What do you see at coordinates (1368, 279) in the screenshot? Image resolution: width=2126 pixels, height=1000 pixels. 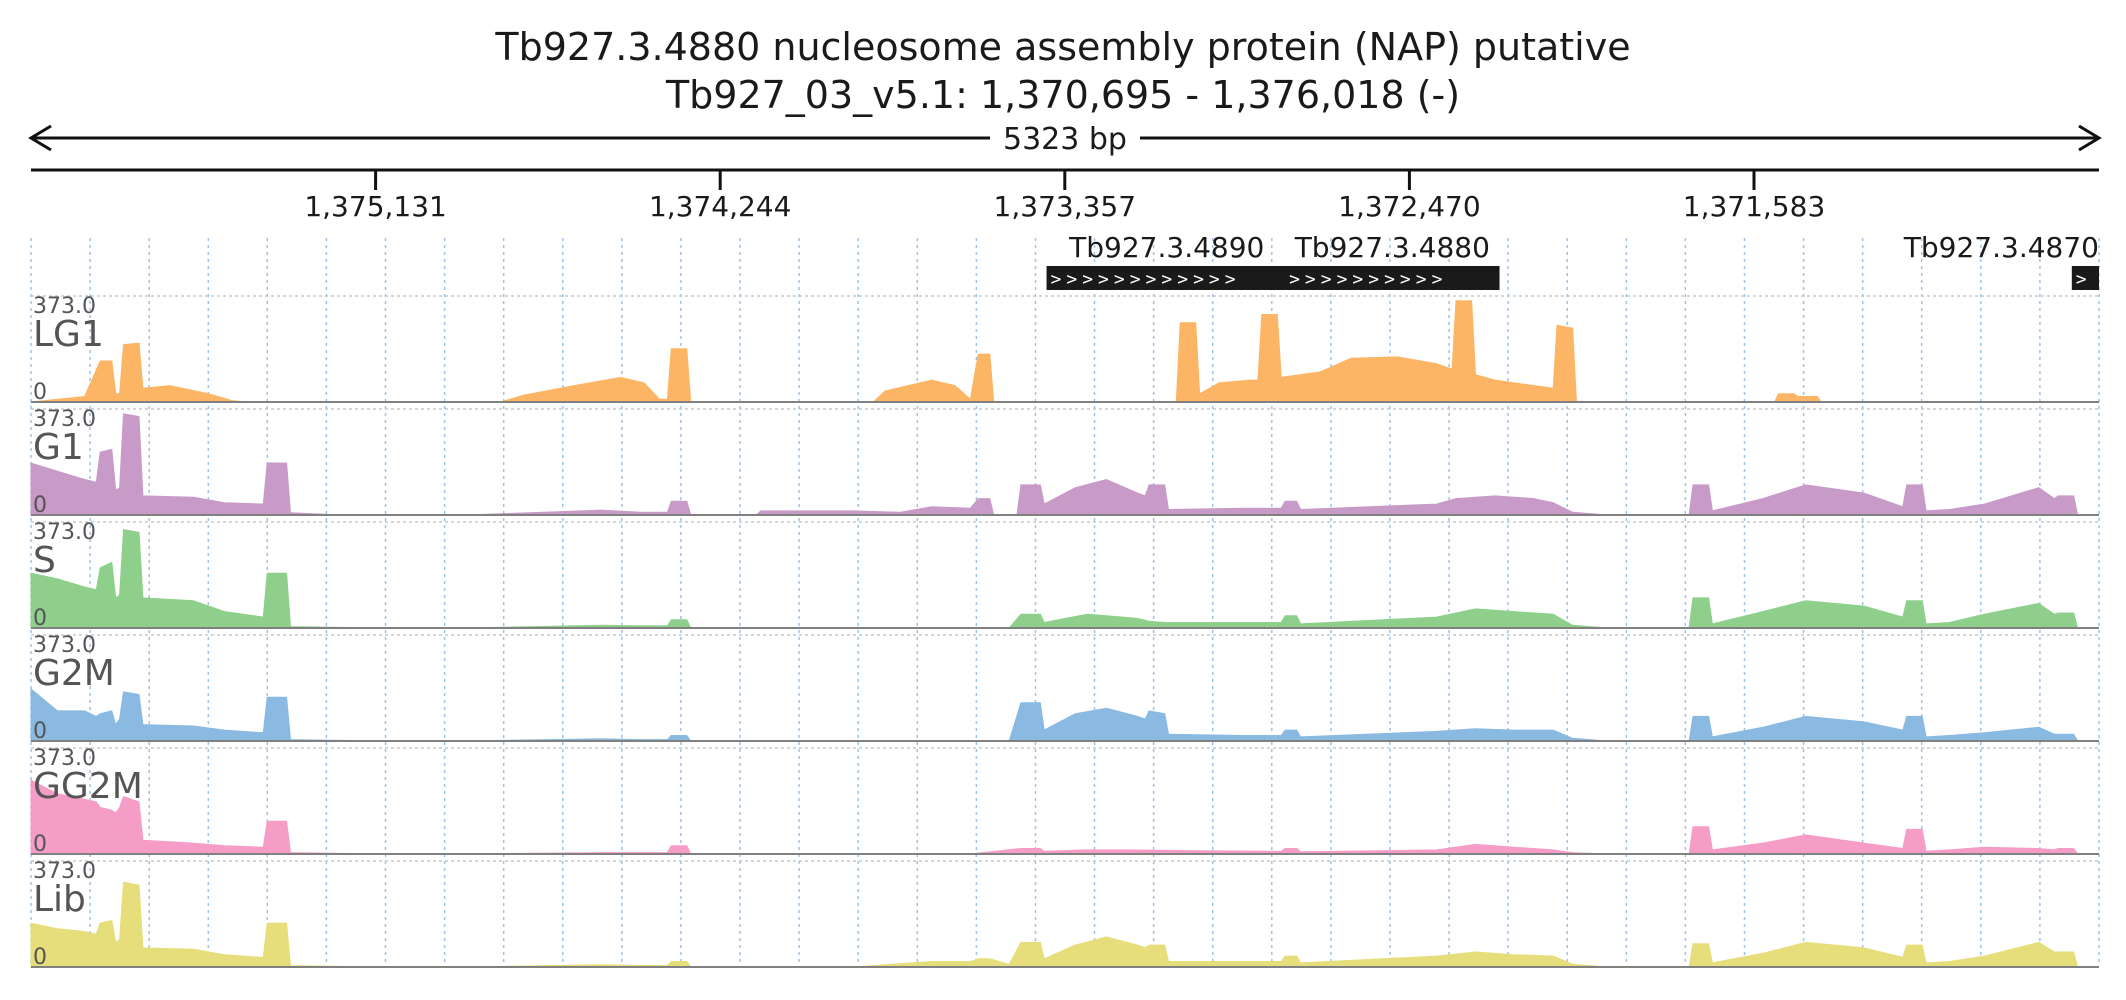 I see `strand-chevrons: >>>>>>>>>>` at bounding box center [1368, 279].